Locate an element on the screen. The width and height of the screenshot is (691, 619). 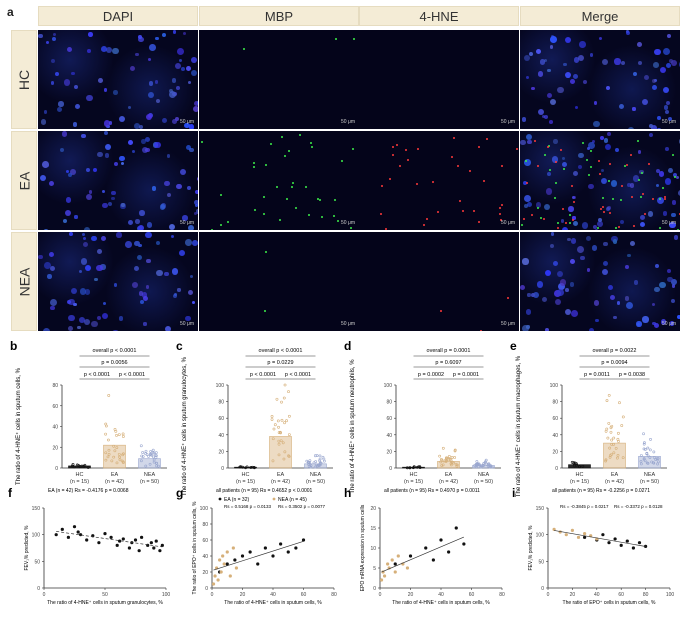
stats-title: EA (n = 42) Rs = -0.4176 p = 0.0068 is located at coordinates (88, 491).